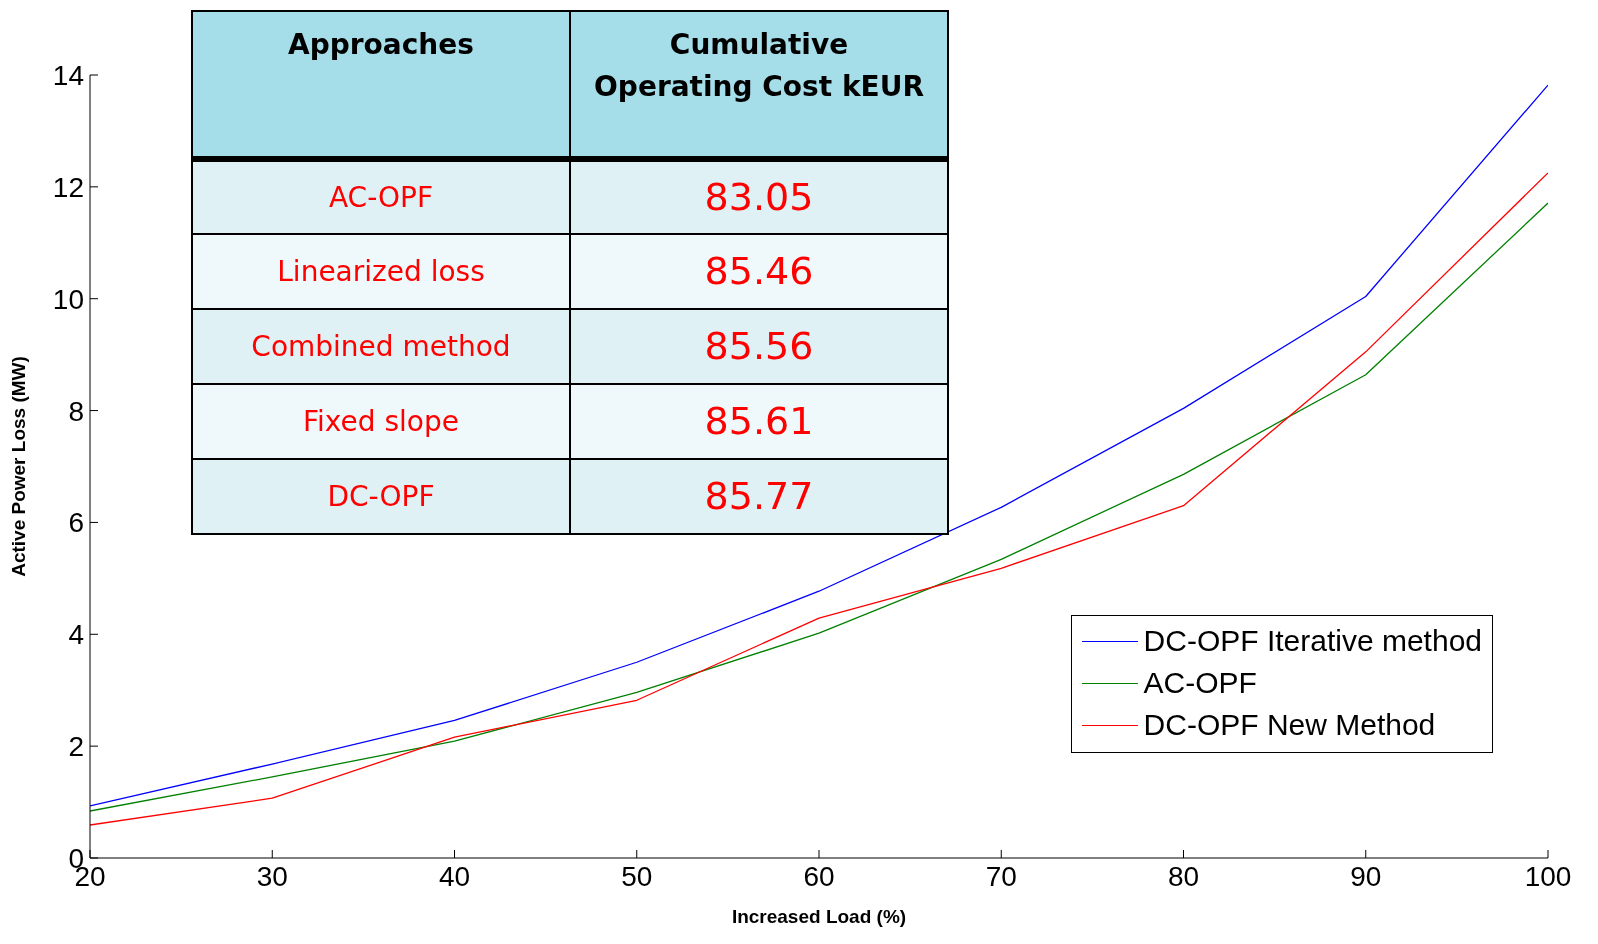  Describe the element at coordinates (637, 876) in the screenshot. I see `x-tick-label: 50` at that location.